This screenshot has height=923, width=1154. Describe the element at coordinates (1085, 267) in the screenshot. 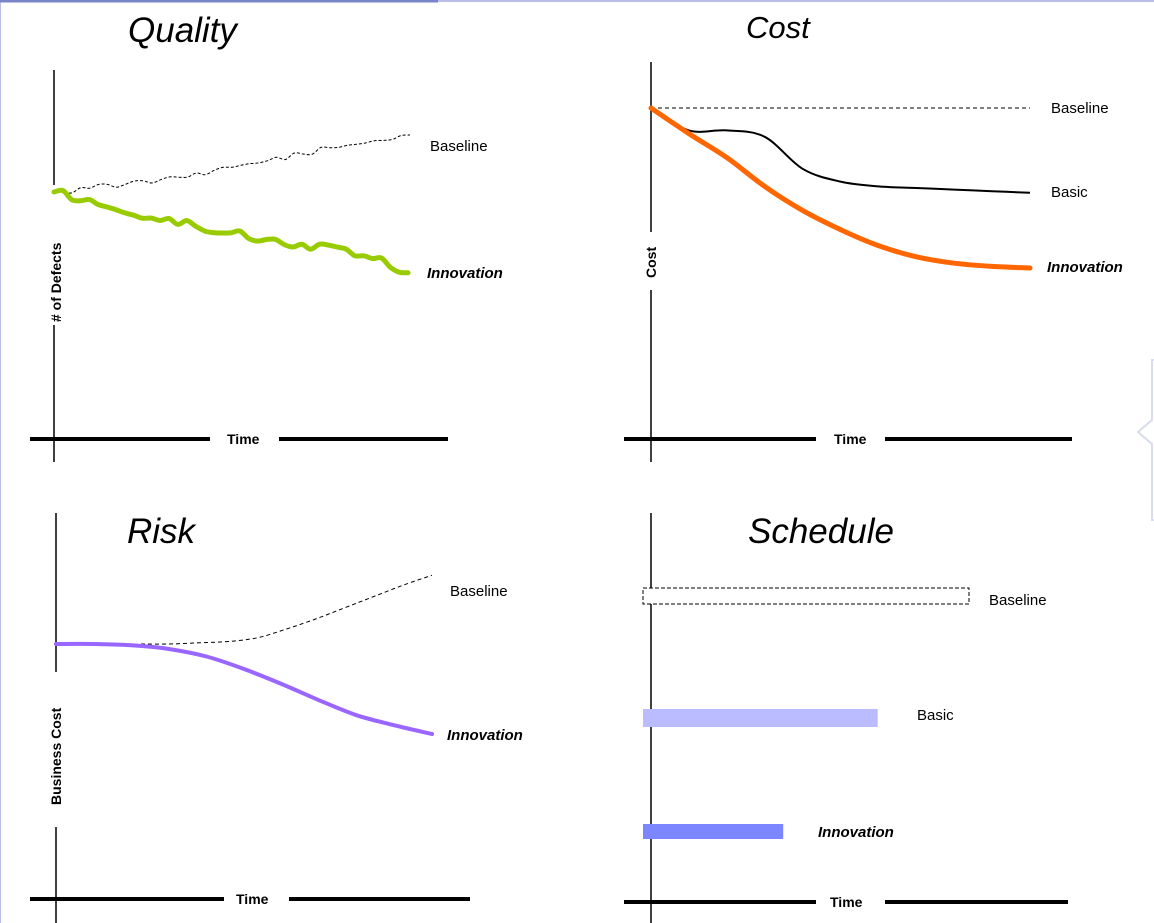

I see `cost-innovation-label: Innovation` at that location.